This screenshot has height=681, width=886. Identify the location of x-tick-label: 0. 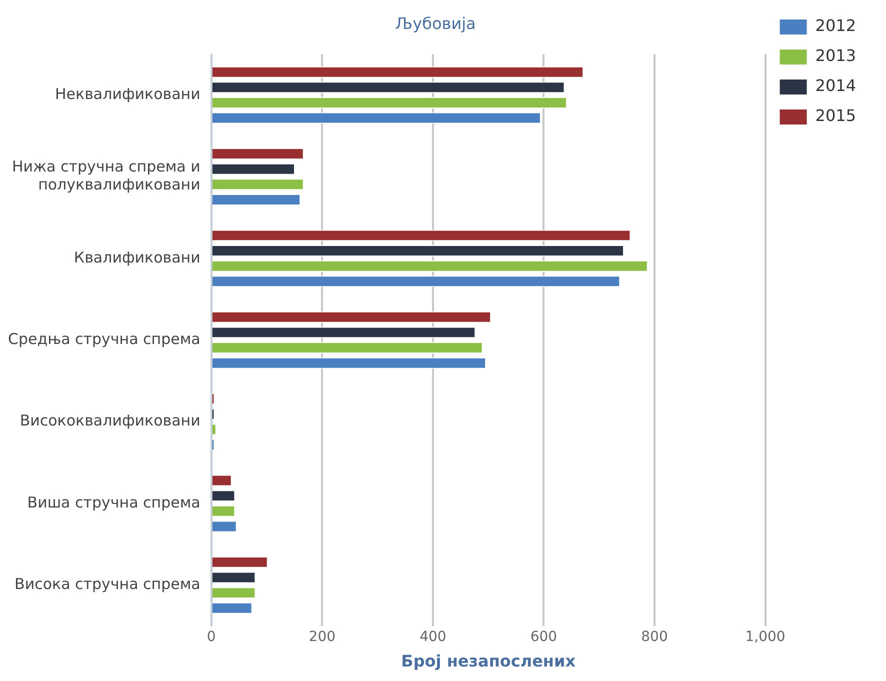
(211, 637).